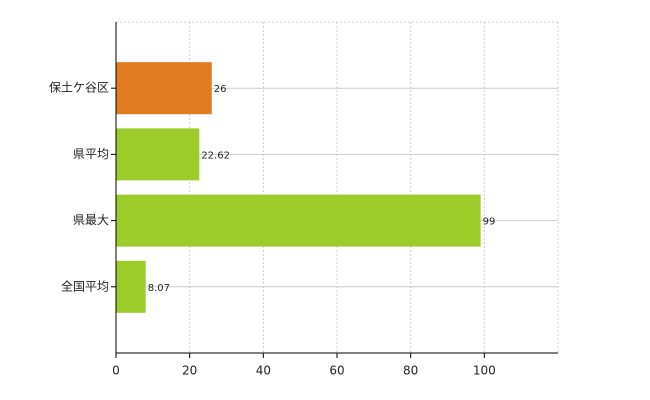 This screenshot has height=400, width=650. What do you see at coordinates (336, 371) in the screenshot?
I see `x-tick-label: 60` at bounding box center [336, 371].